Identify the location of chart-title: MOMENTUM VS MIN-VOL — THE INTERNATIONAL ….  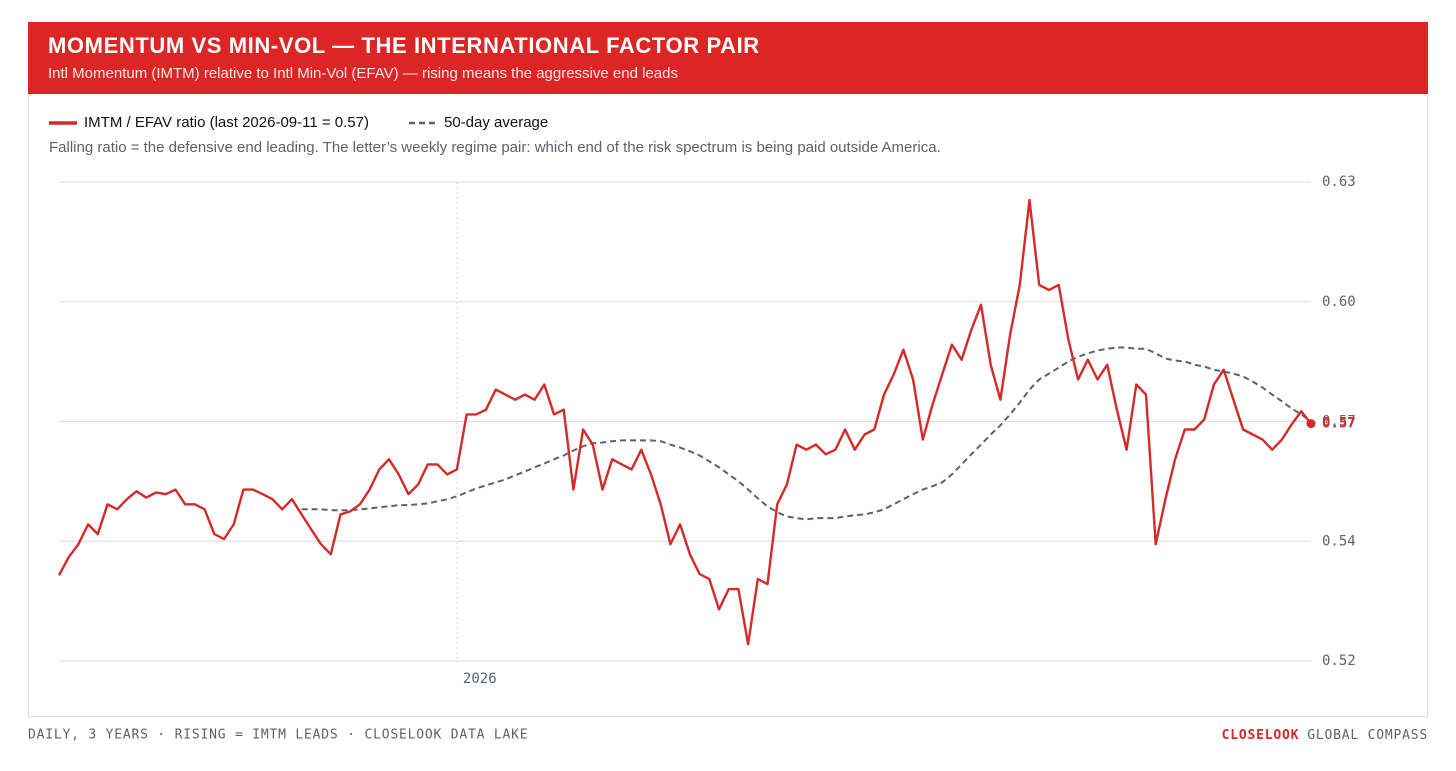
(404, 45).